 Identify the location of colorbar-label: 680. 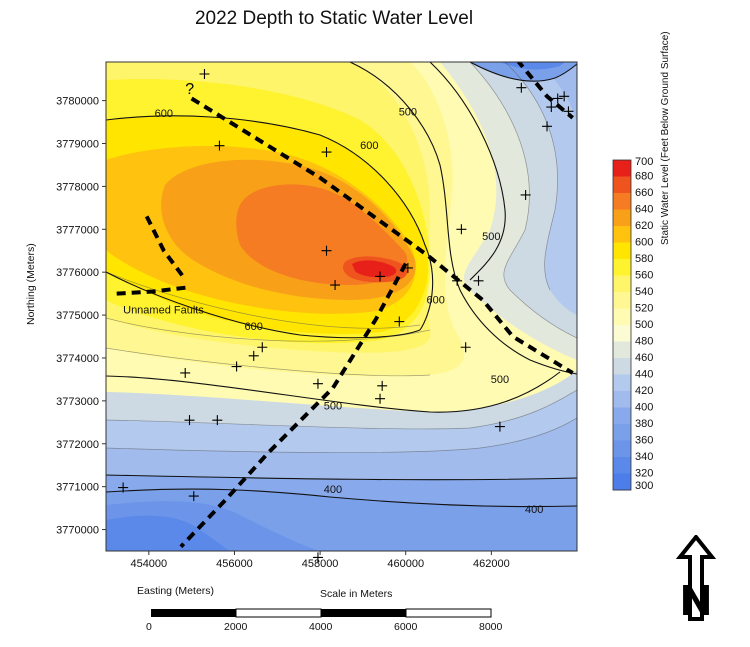
(644, 177).